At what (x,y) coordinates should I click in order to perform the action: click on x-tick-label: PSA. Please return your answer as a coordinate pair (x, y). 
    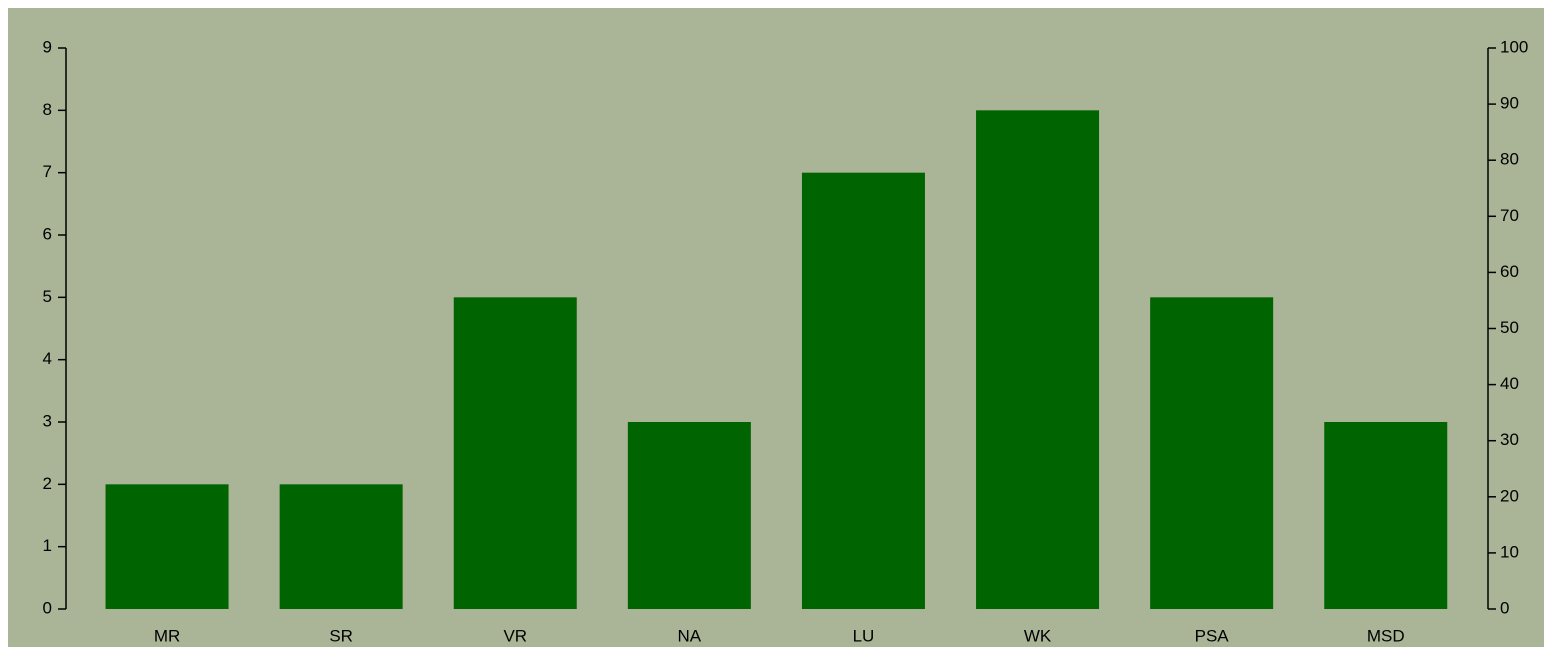
    Looking at the image, I should click on (1212, 635).